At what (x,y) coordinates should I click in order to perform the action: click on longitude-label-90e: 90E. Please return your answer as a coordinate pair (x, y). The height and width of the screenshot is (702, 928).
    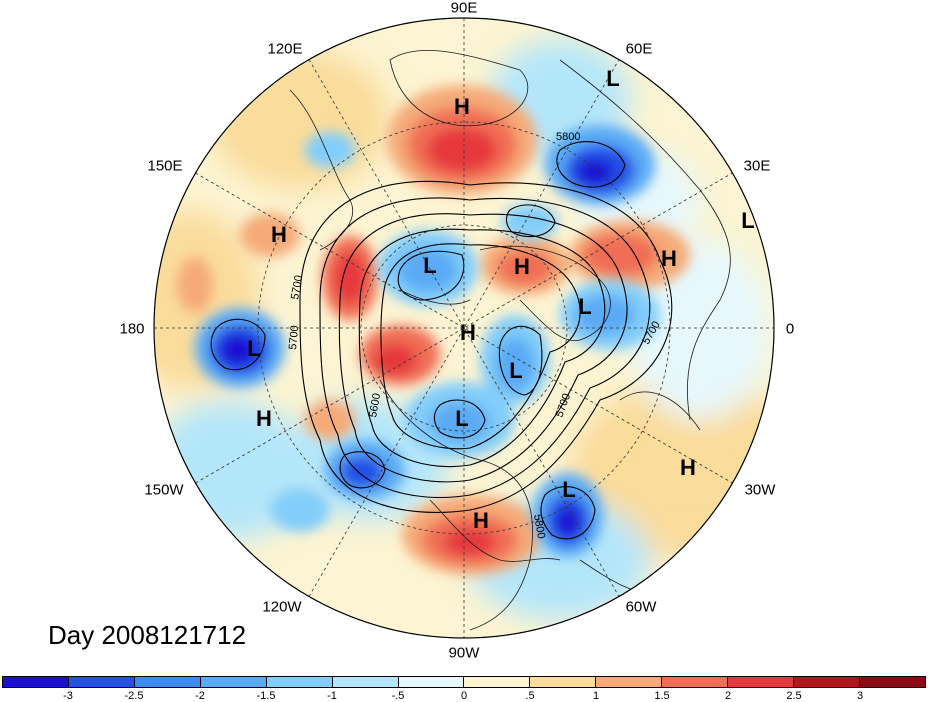
    Looking at the image, I should click on (464, 8).